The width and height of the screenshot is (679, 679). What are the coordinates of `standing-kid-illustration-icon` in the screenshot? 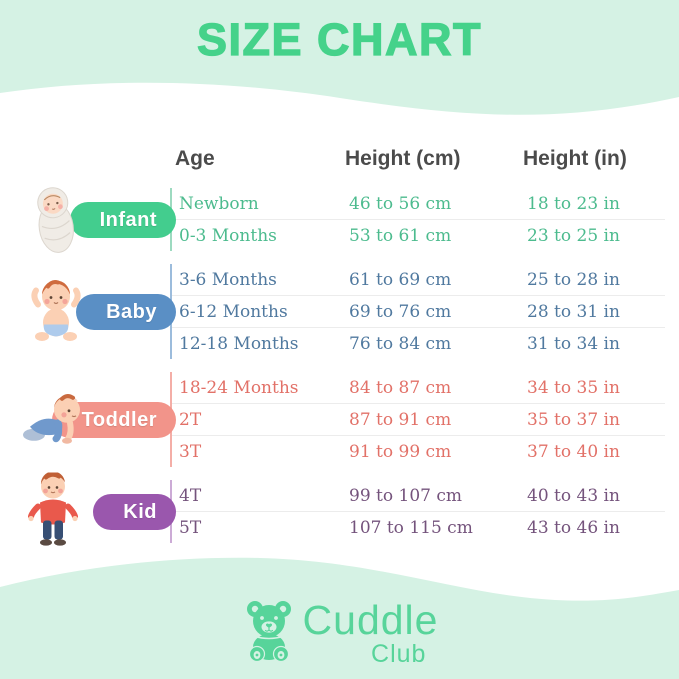 It's located at (53, 508).